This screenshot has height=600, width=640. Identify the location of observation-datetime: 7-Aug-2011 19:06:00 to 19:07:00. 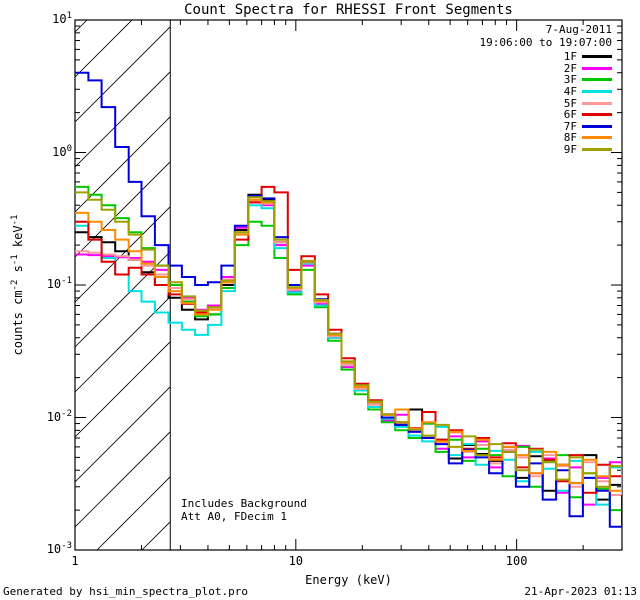
(546, 36).